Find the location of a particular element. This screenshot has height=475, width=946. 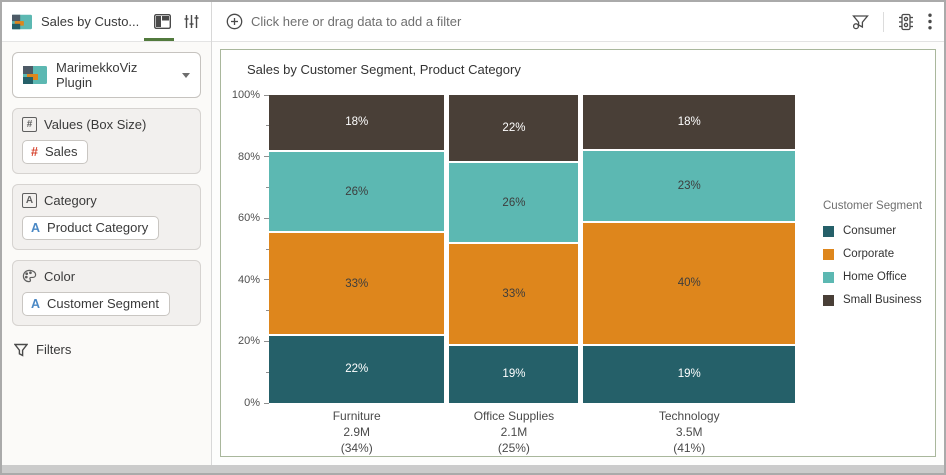

values-section-title: Values (Box Size) is located at coordinates (95, 124).